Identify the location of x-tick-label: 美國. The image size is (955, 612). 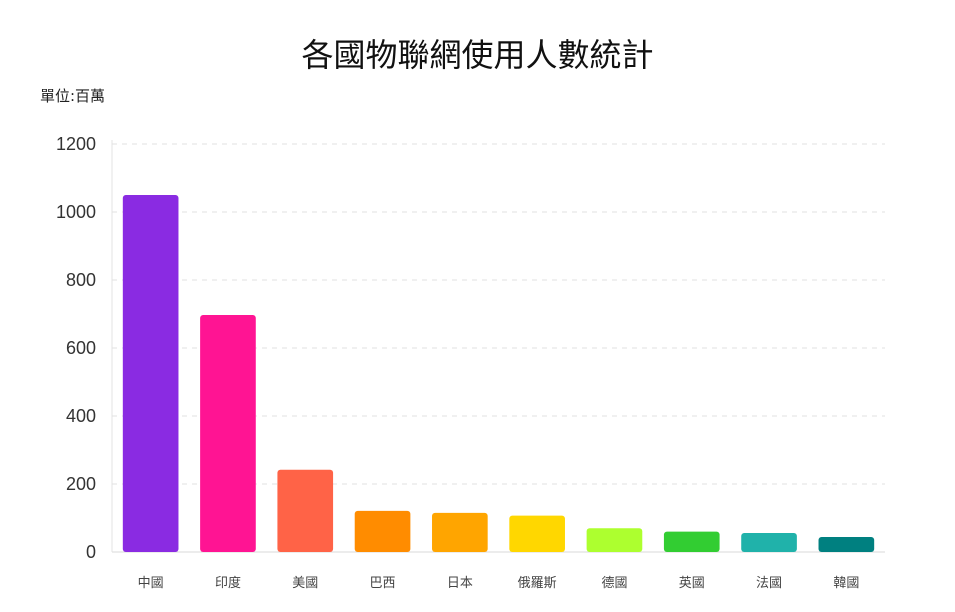
(305, 583).